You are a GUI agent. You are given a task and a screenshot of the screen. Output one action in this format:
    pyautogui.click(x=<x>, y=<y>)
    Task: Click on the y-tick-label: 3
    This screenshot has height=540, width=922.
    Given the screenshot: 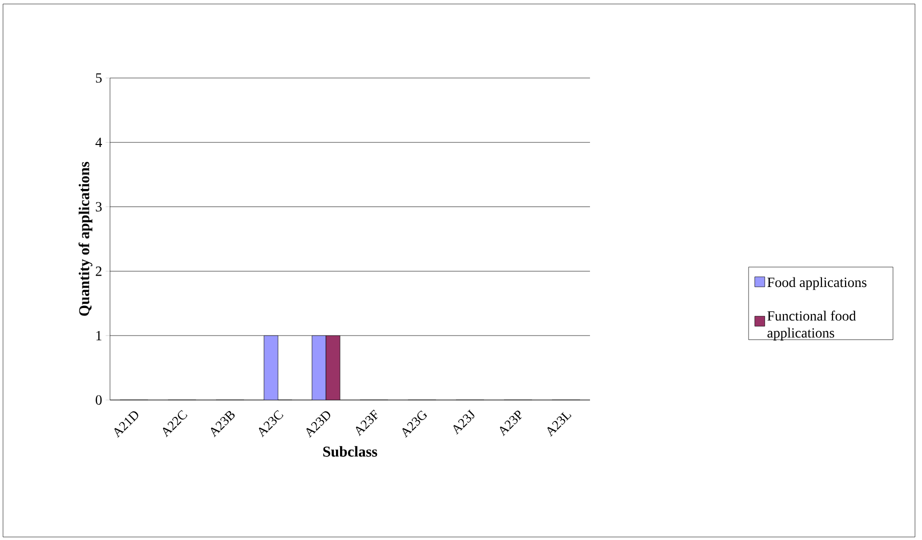 What is the action you would take?
    pyautogui.click(x=99, y=207)
    